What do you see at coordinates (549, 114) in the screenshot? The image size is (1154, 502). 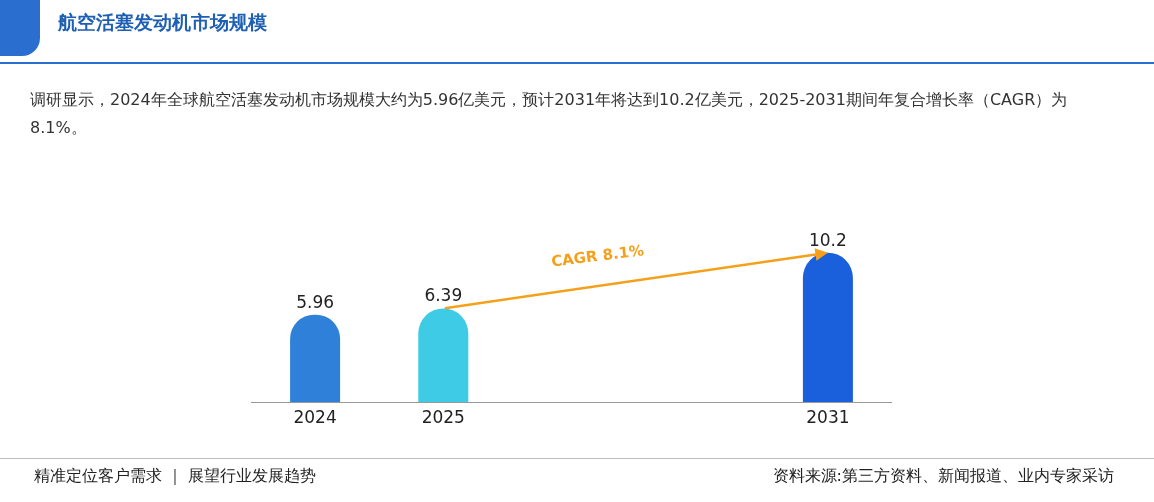 I see `chart-subtitle: 调研显示，2024年全球航空活塞发动机市场规模大约为5.96亿美元，预计2031年将达到10.2亿美元，2025-2031期间年复合增长率（CAGR）为8.1%。` at bounding box center [549, 114].